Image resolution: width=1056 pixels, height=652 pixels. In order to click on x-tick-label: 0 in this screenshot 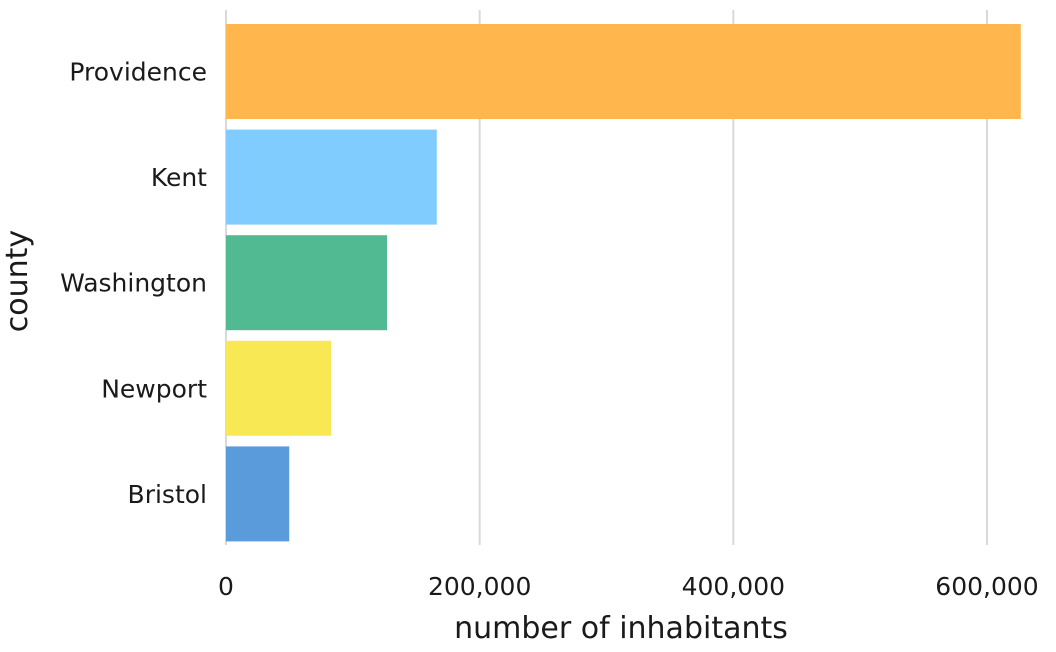, I will do `click(226, 586)`.